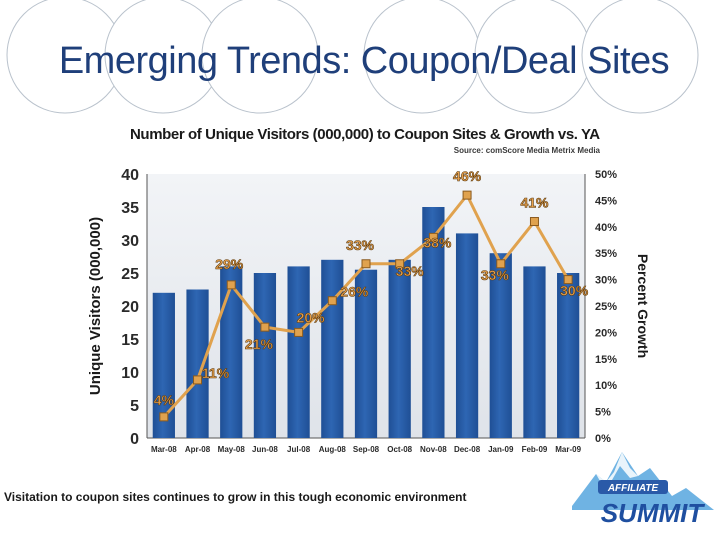 This screenshot has height=546, width=728. Describe the element at coordinates (259, 344) in the screenshot. I see `growth-data-label: 21%` at that location.